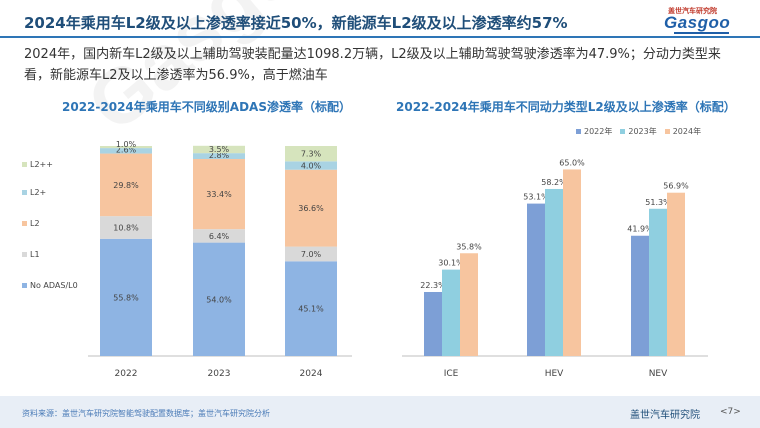  What do you see at coordinates (380, 37) in the screenshot?
I see `title-divider` at bounding box center [380, 37].